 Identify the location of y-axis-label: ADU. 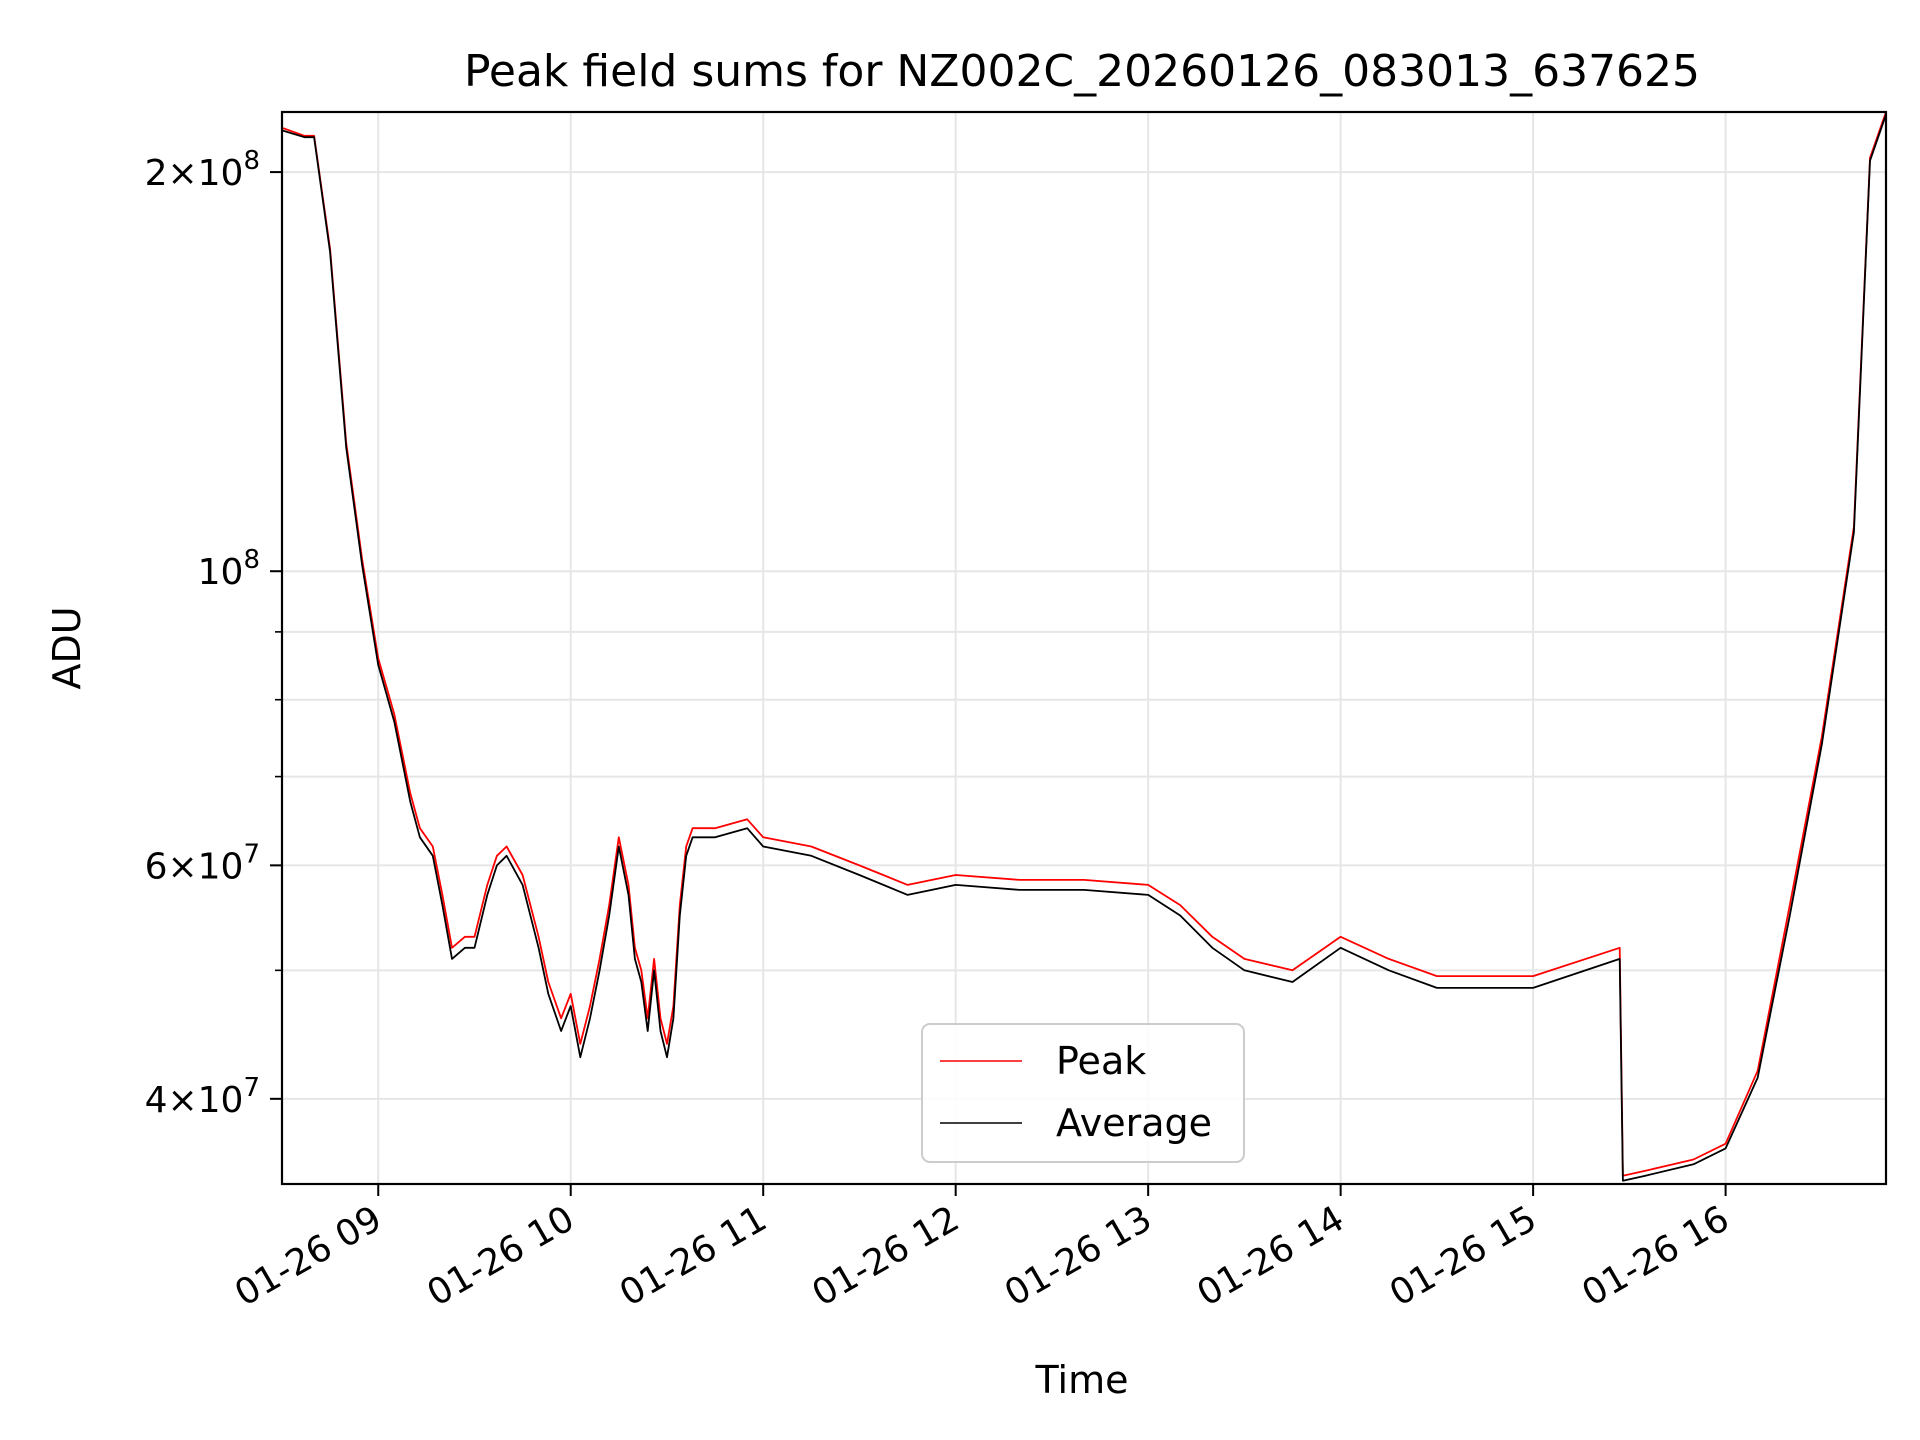
(67, 647).